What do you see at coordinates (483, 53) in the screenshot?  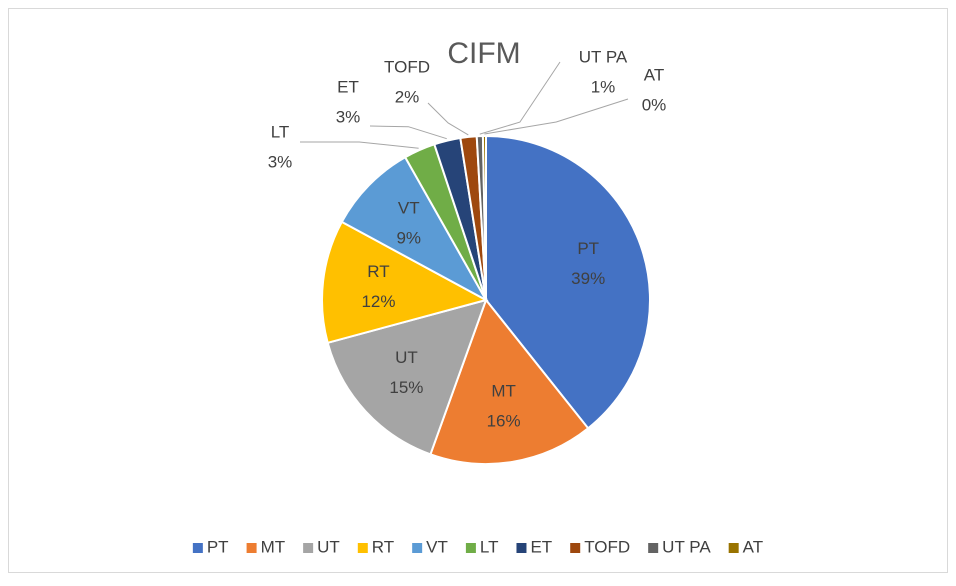 I see `chart-title: CIFM` at bounding box center [483, 53].